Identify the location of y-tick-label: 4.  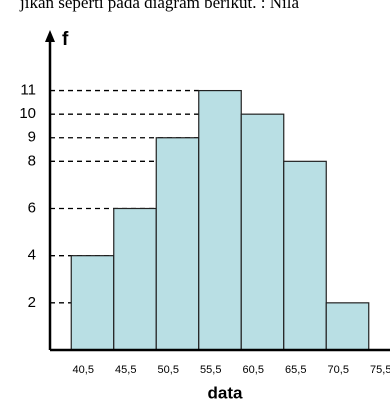
(32, 255).